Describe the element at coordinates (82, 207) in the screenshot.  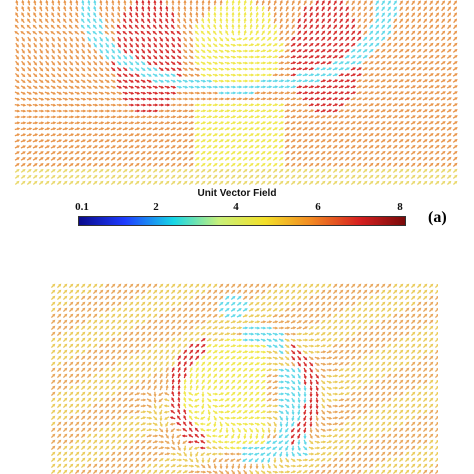
I see `colorbar-tick-0: 0.1` at that location.